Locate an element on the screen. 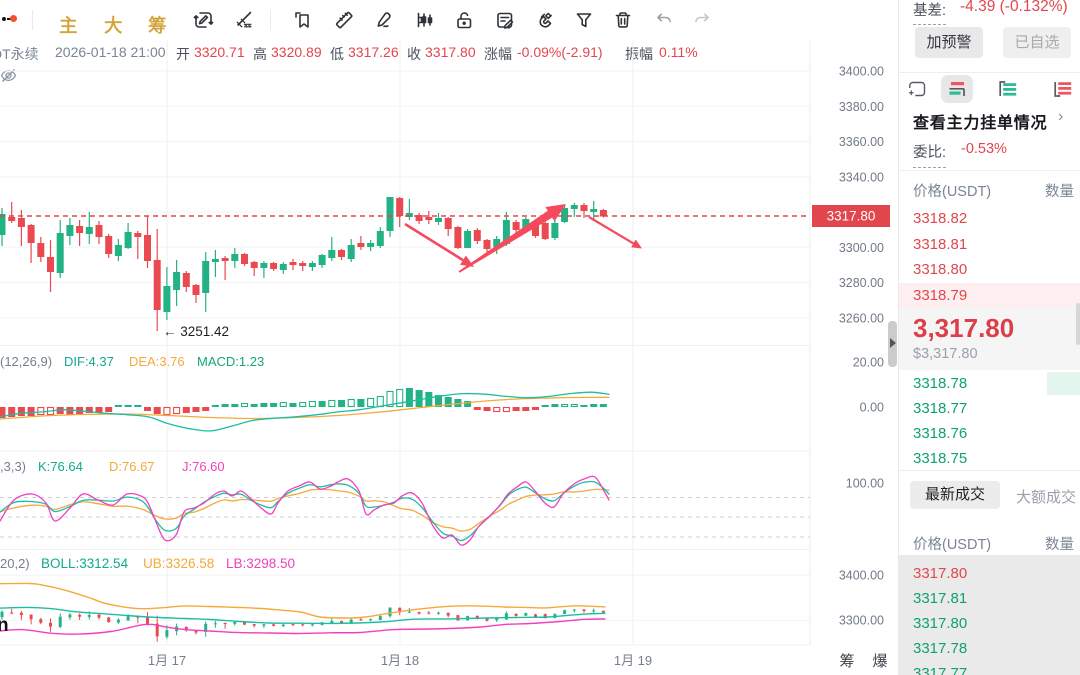 This screenshot has height=675, width=1080. svg-text: 20.00 is located at coordinates (868, 363).